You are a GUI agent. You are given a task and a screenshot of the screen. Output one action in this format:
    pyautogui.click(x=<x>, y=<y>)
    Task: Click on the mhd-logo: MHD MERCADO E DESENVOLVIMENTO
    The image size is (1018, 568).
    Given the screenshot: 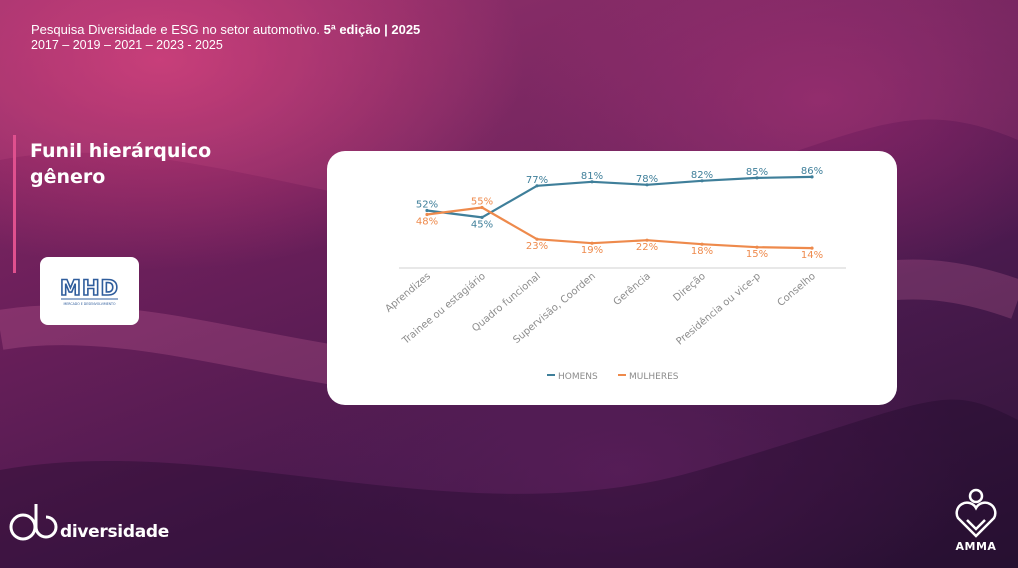 What is the action you would take?
    pyautogui.click(x=89, y=290)
    